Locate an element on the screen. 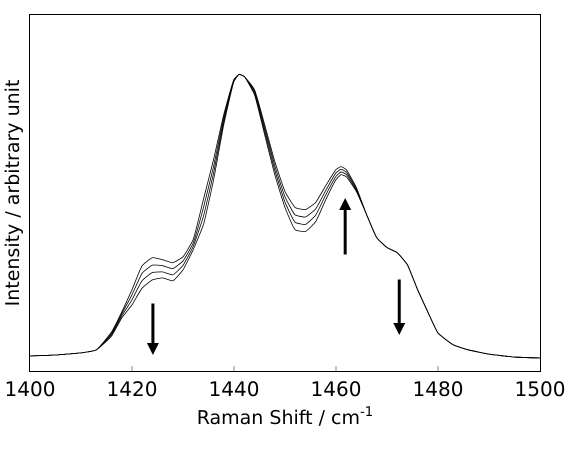 This screenshot has height=453, width=574. x-axis-title: Raman Shift / cm$^{-1}$ is located at coordinates (285, 416).